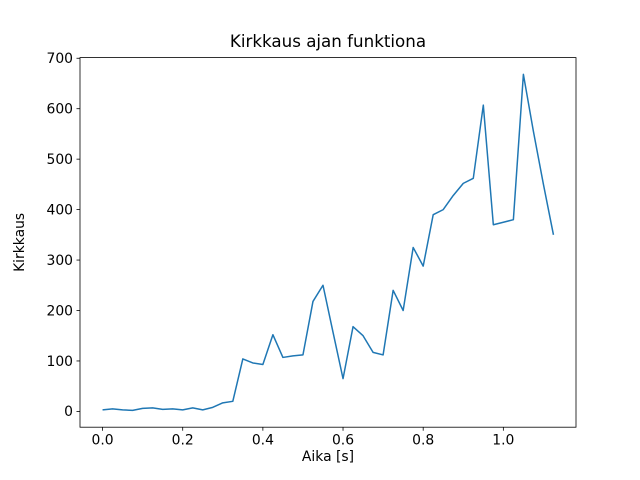  I want to click on x-axis-label: Aika [s], so click(328, 457).